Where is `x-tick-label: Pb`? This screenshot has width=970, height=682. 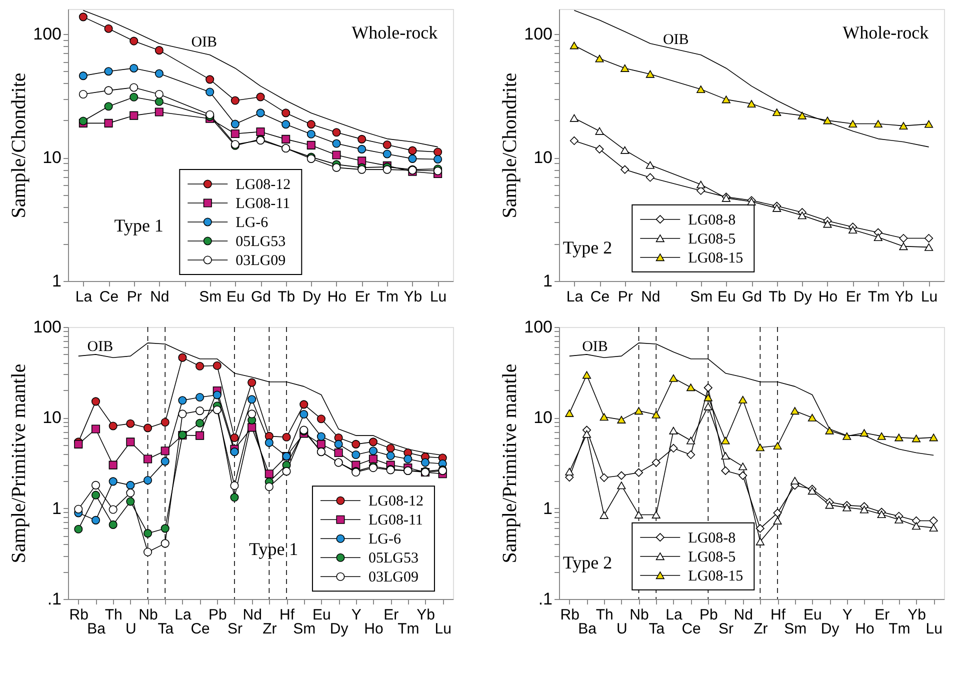 x-tick-label: Pb is located at coordinates (708, 615).